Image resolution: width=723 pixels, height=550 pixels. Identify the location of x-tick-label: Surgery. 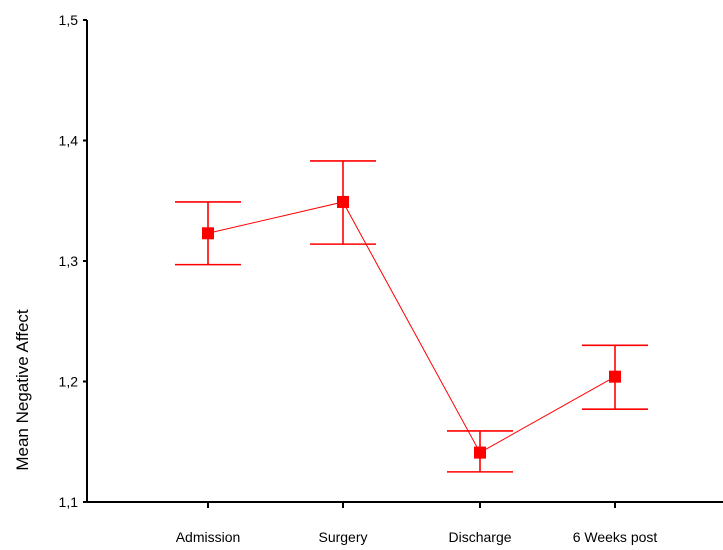
(342, 537).